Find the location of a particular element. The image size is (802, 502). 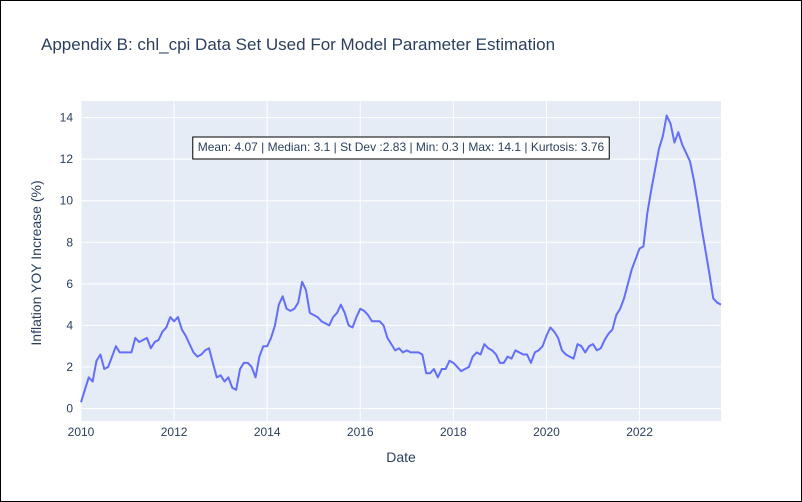

x-axis-label: Date is located at coordinates (401, 457).